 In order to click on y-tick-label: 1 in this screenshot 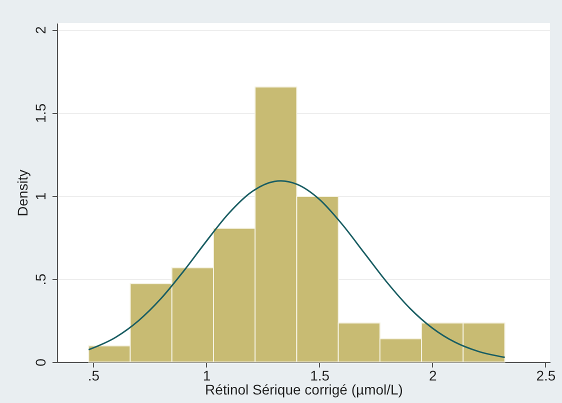, I will do `click(40, 196)`.